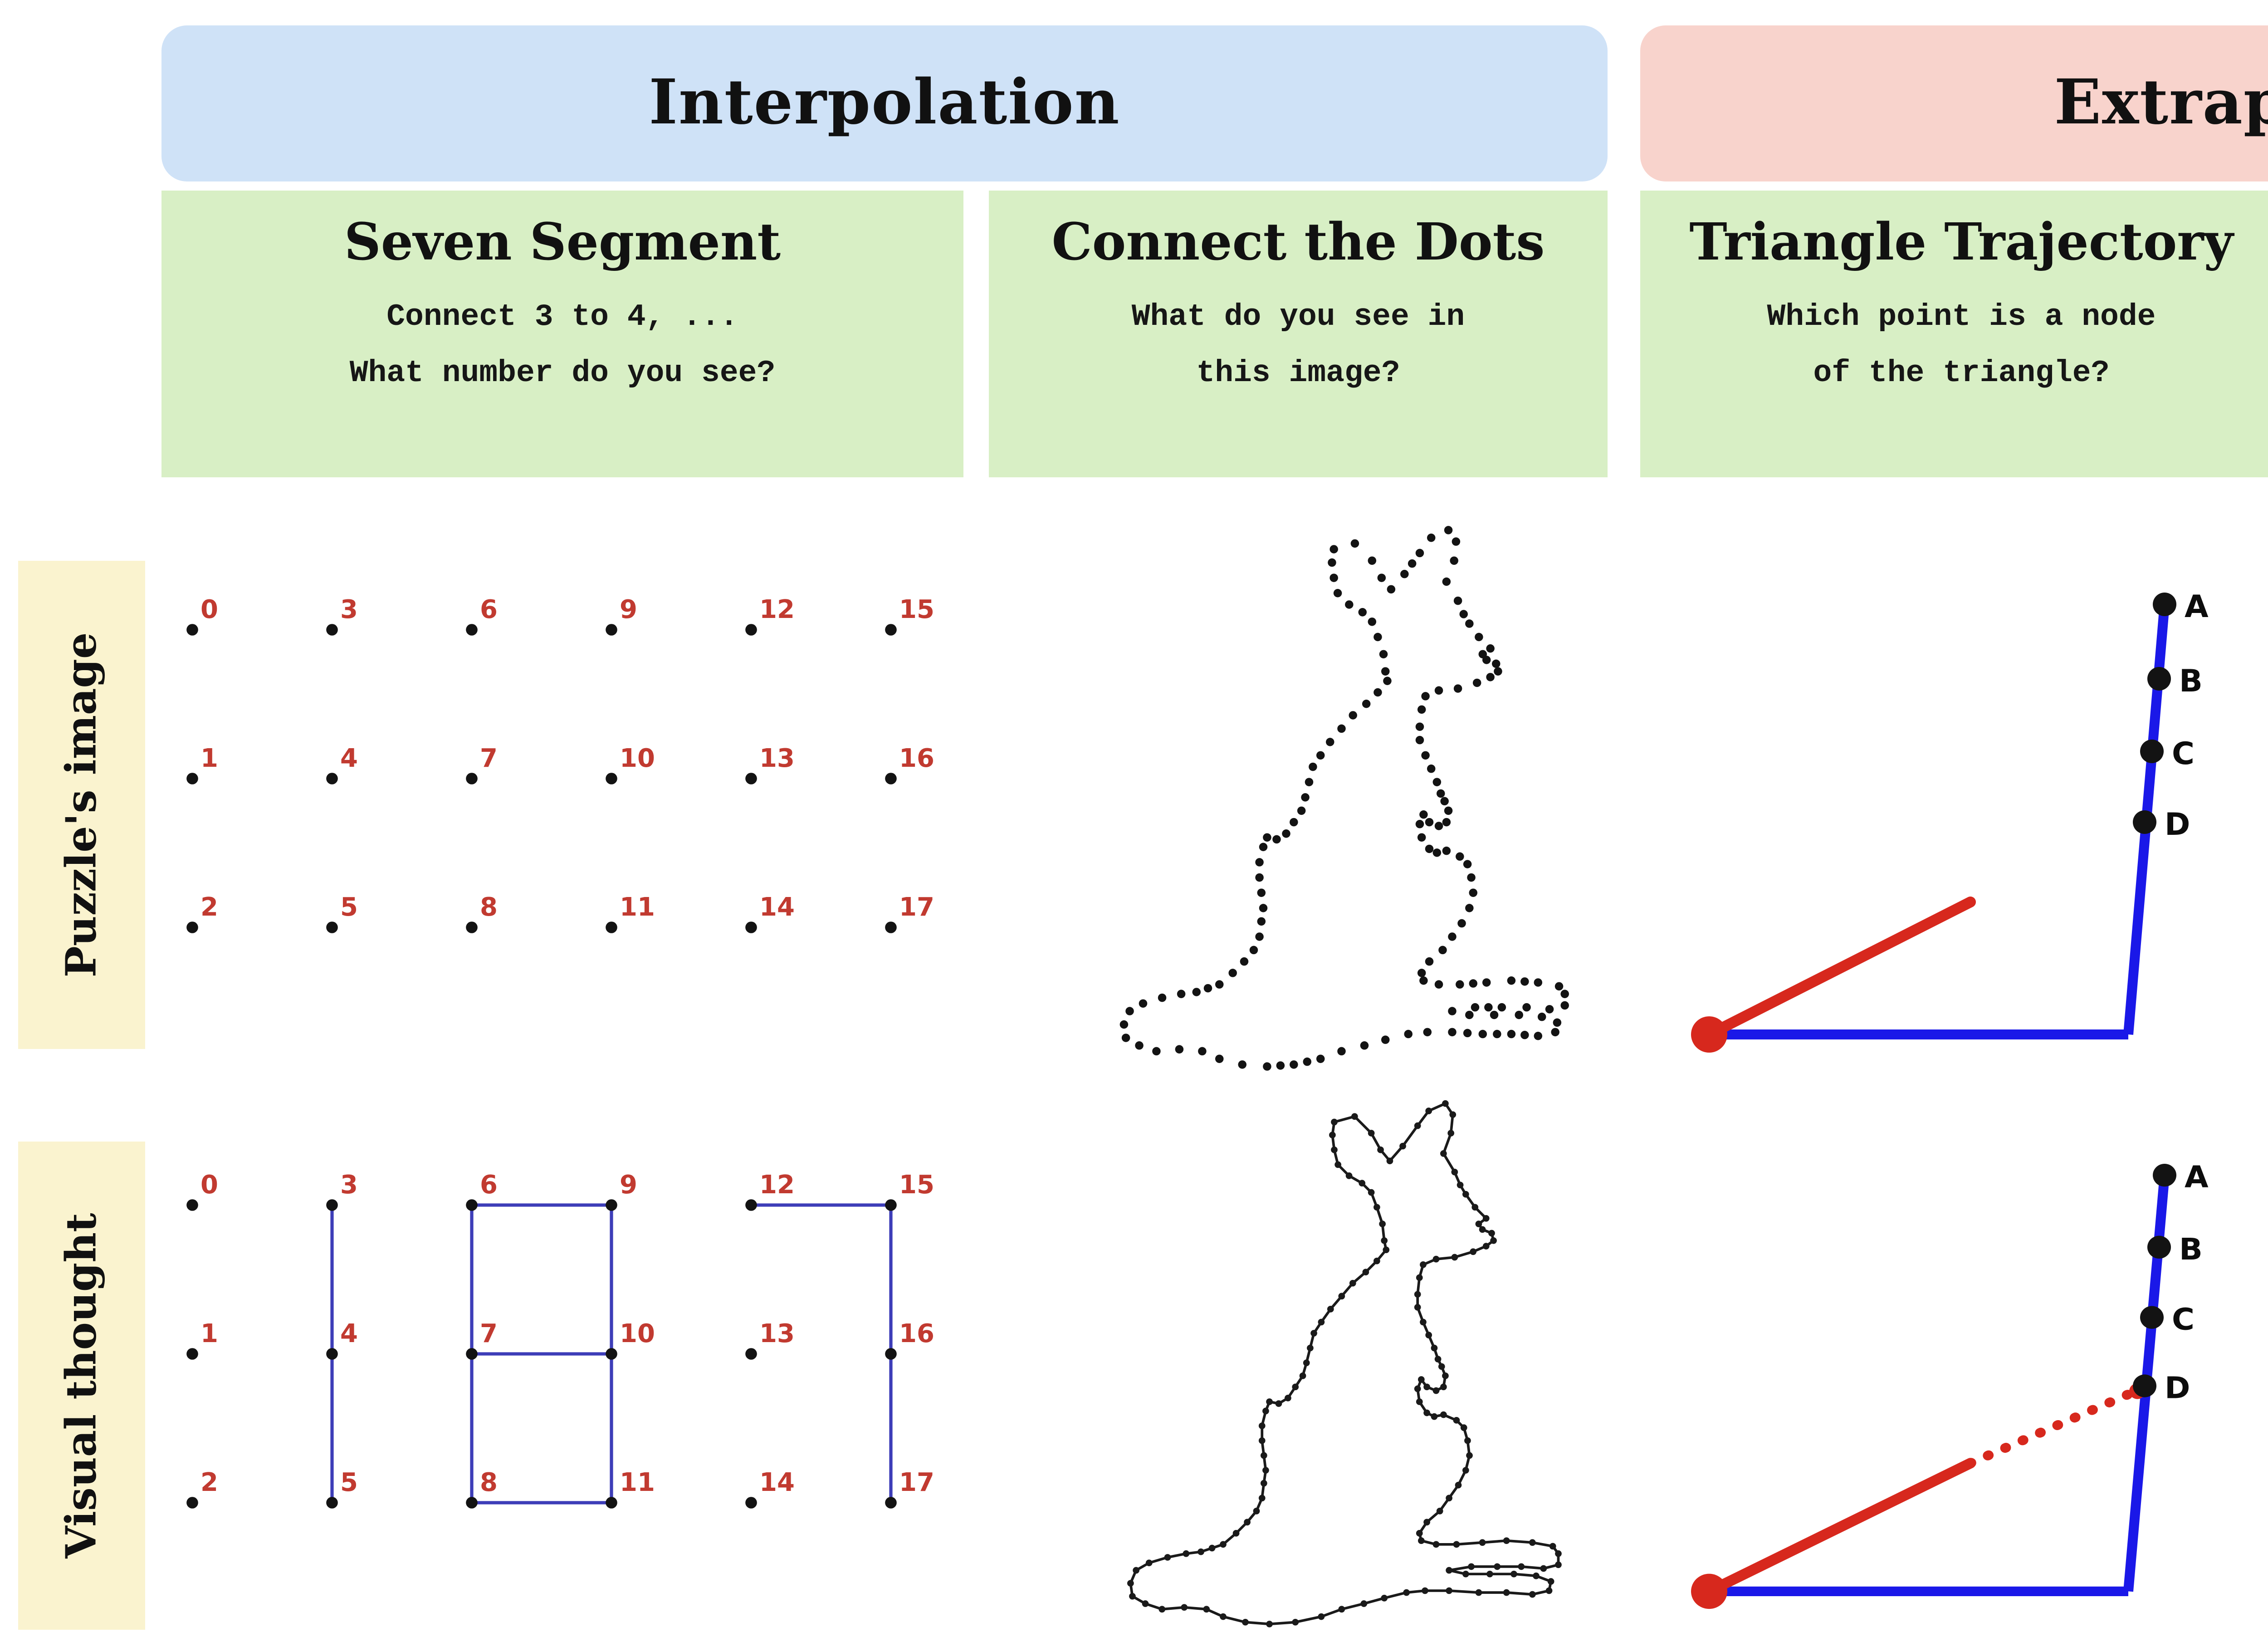  What do you see at coordinates (1298, 375) in the screenshot?
I see `column-subtitle-line2: this image?` at bounding box center [1298, 375].